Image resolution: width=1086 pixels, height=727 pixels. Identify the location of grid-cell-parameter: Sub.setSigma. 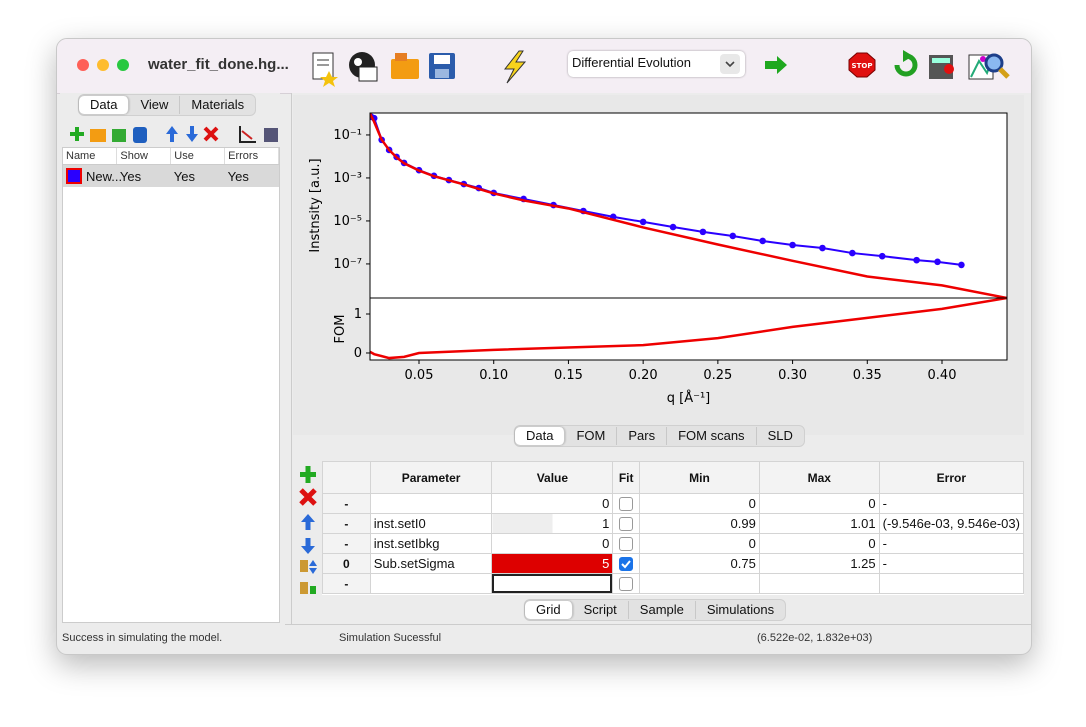
(431, 563).